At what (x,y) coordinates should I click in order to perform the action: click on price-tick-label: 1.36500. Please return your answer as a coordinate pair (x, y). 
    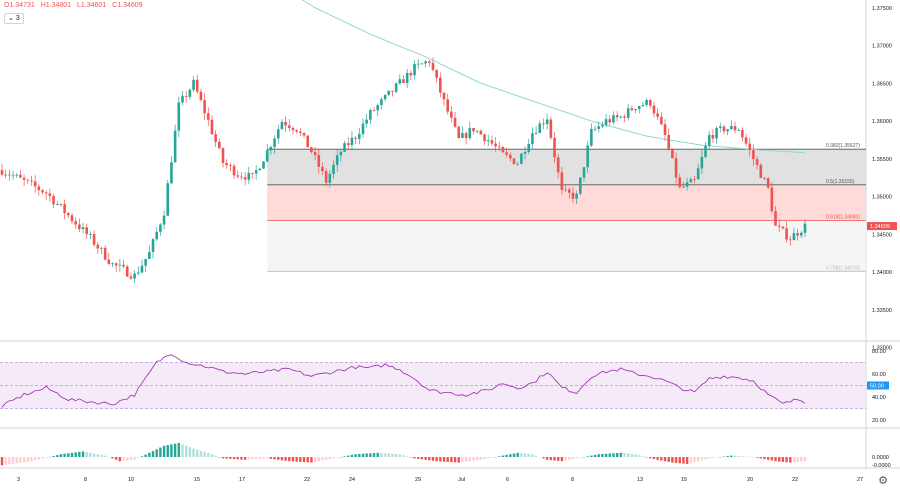
    Looking at the image, I should click on (882, 84).